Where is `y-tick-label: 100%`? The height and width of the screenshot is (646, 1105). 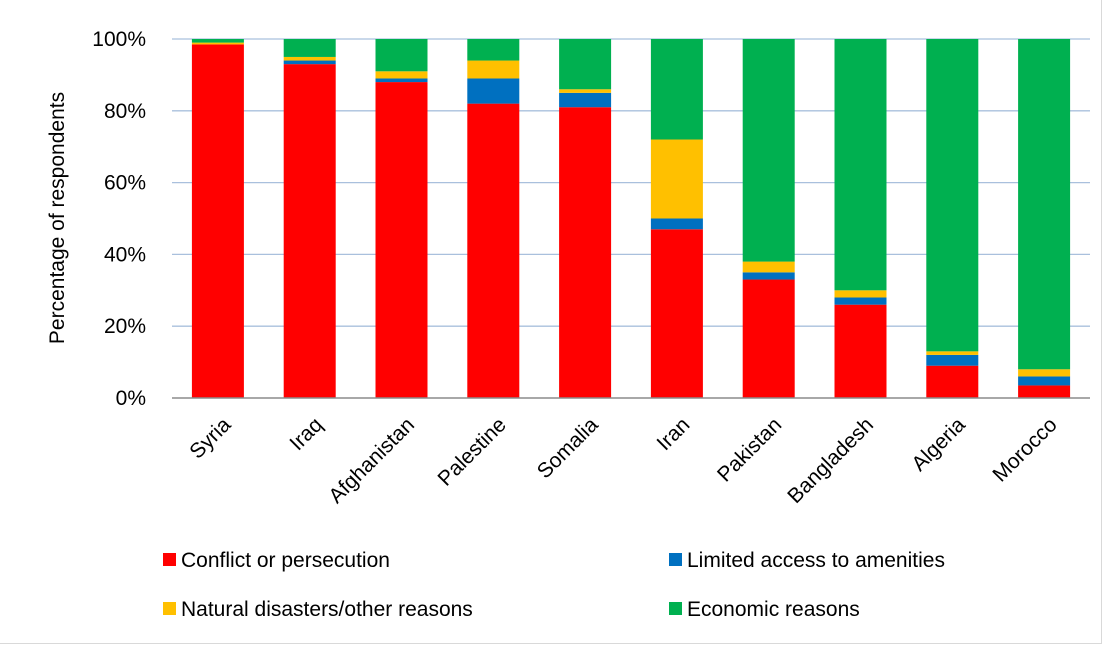 y-tick-label: 100% is located at coordinates (119, 39).